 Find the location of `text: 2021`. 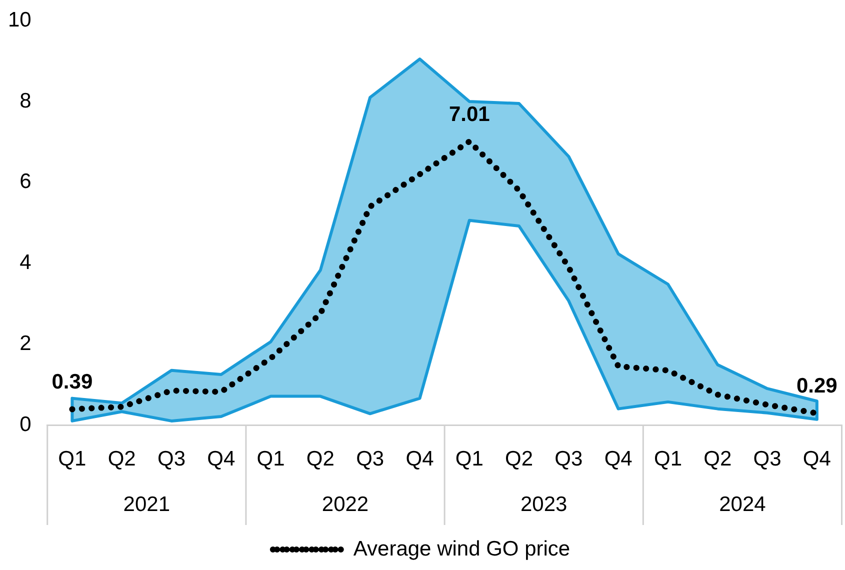

text: 2021 is located at coordinates (146, 504).